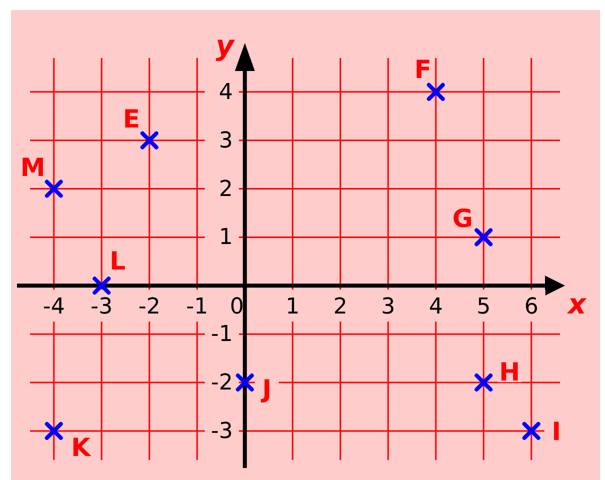  Describe the element at coordinates (33, 167) in the screenshot. I see `annotation: M` at that location.